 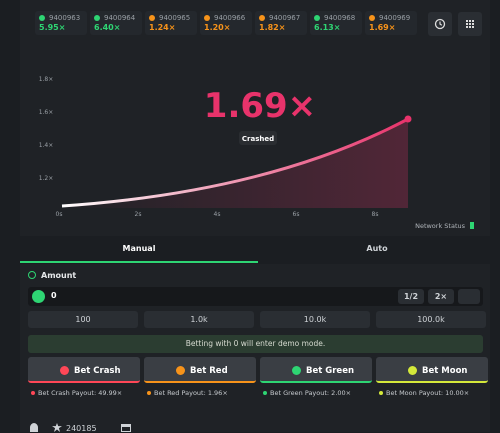 What do you see at coordinates (255, 296) in the screenshot?
I see `amount-input` at bounding box center [255, 296].